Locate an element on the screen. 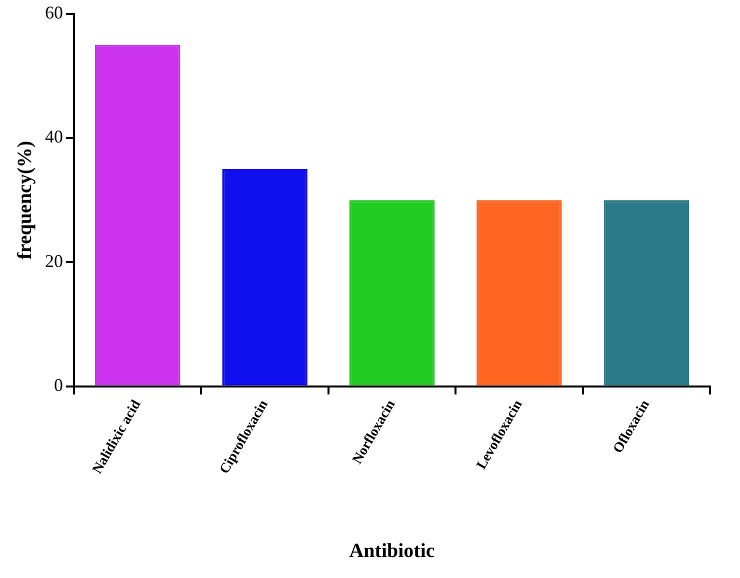 This screenshot has width=740, height=578. y-tick-label: 20 is located at coordinates (54, 260).